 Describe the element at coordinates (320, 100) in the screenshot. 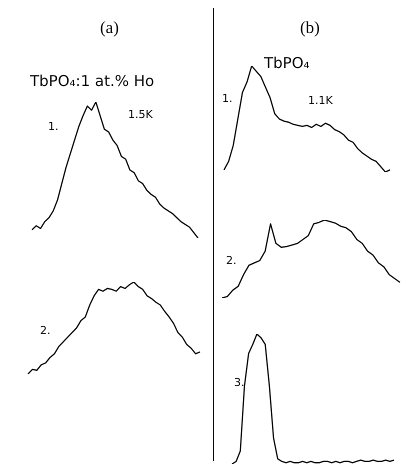

I see `annotation: 1.1K` at that location.